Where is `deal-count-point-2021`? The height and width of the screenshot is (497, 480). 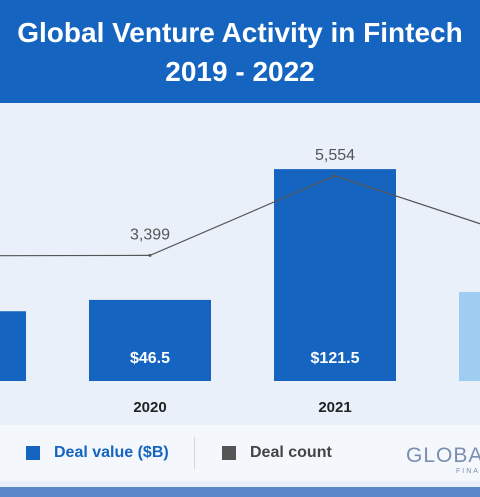 deal-count-point-2021 is located at coordinates (335, 176).